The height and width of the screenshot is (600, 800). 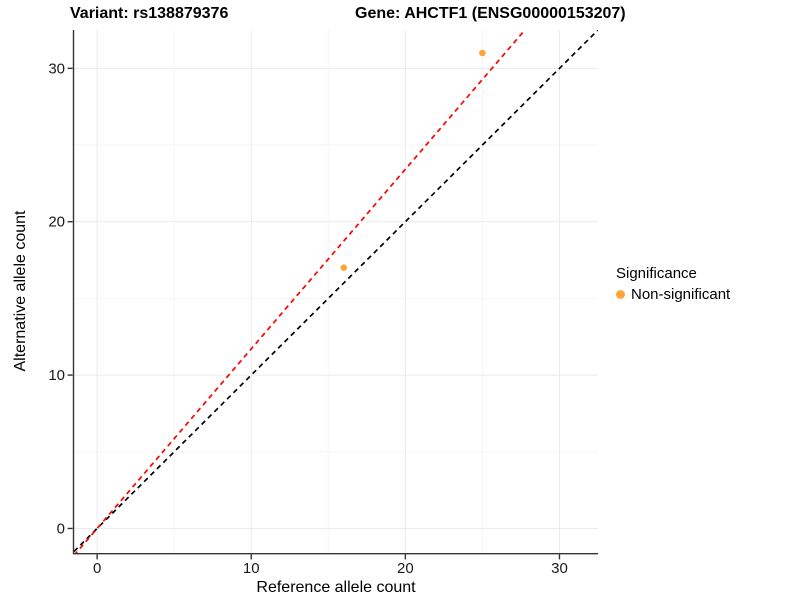 What do you see at coordinates (56, 375) in the screenshot?
I see `y-tick-label: 10` at bounding box center [56, 375].